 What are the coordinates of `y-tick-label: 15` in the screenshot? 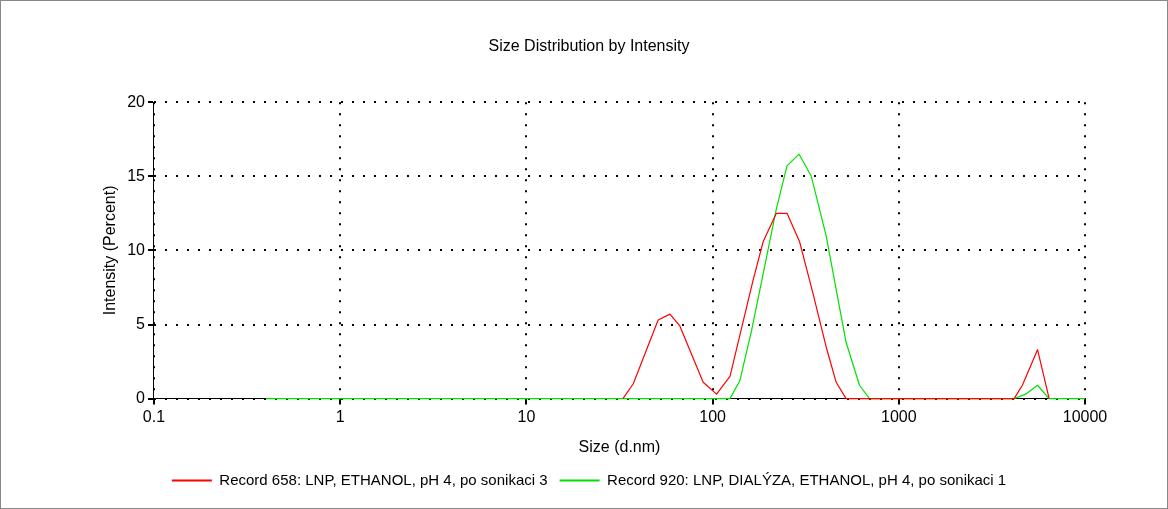 It's located at (136, 175).